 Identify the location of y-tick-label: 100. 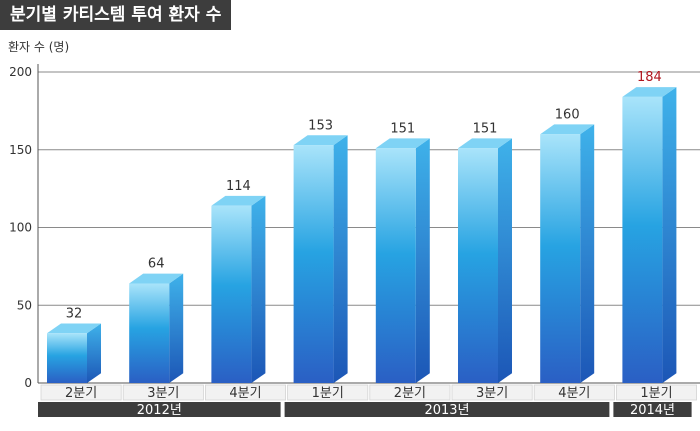
(20, 228).